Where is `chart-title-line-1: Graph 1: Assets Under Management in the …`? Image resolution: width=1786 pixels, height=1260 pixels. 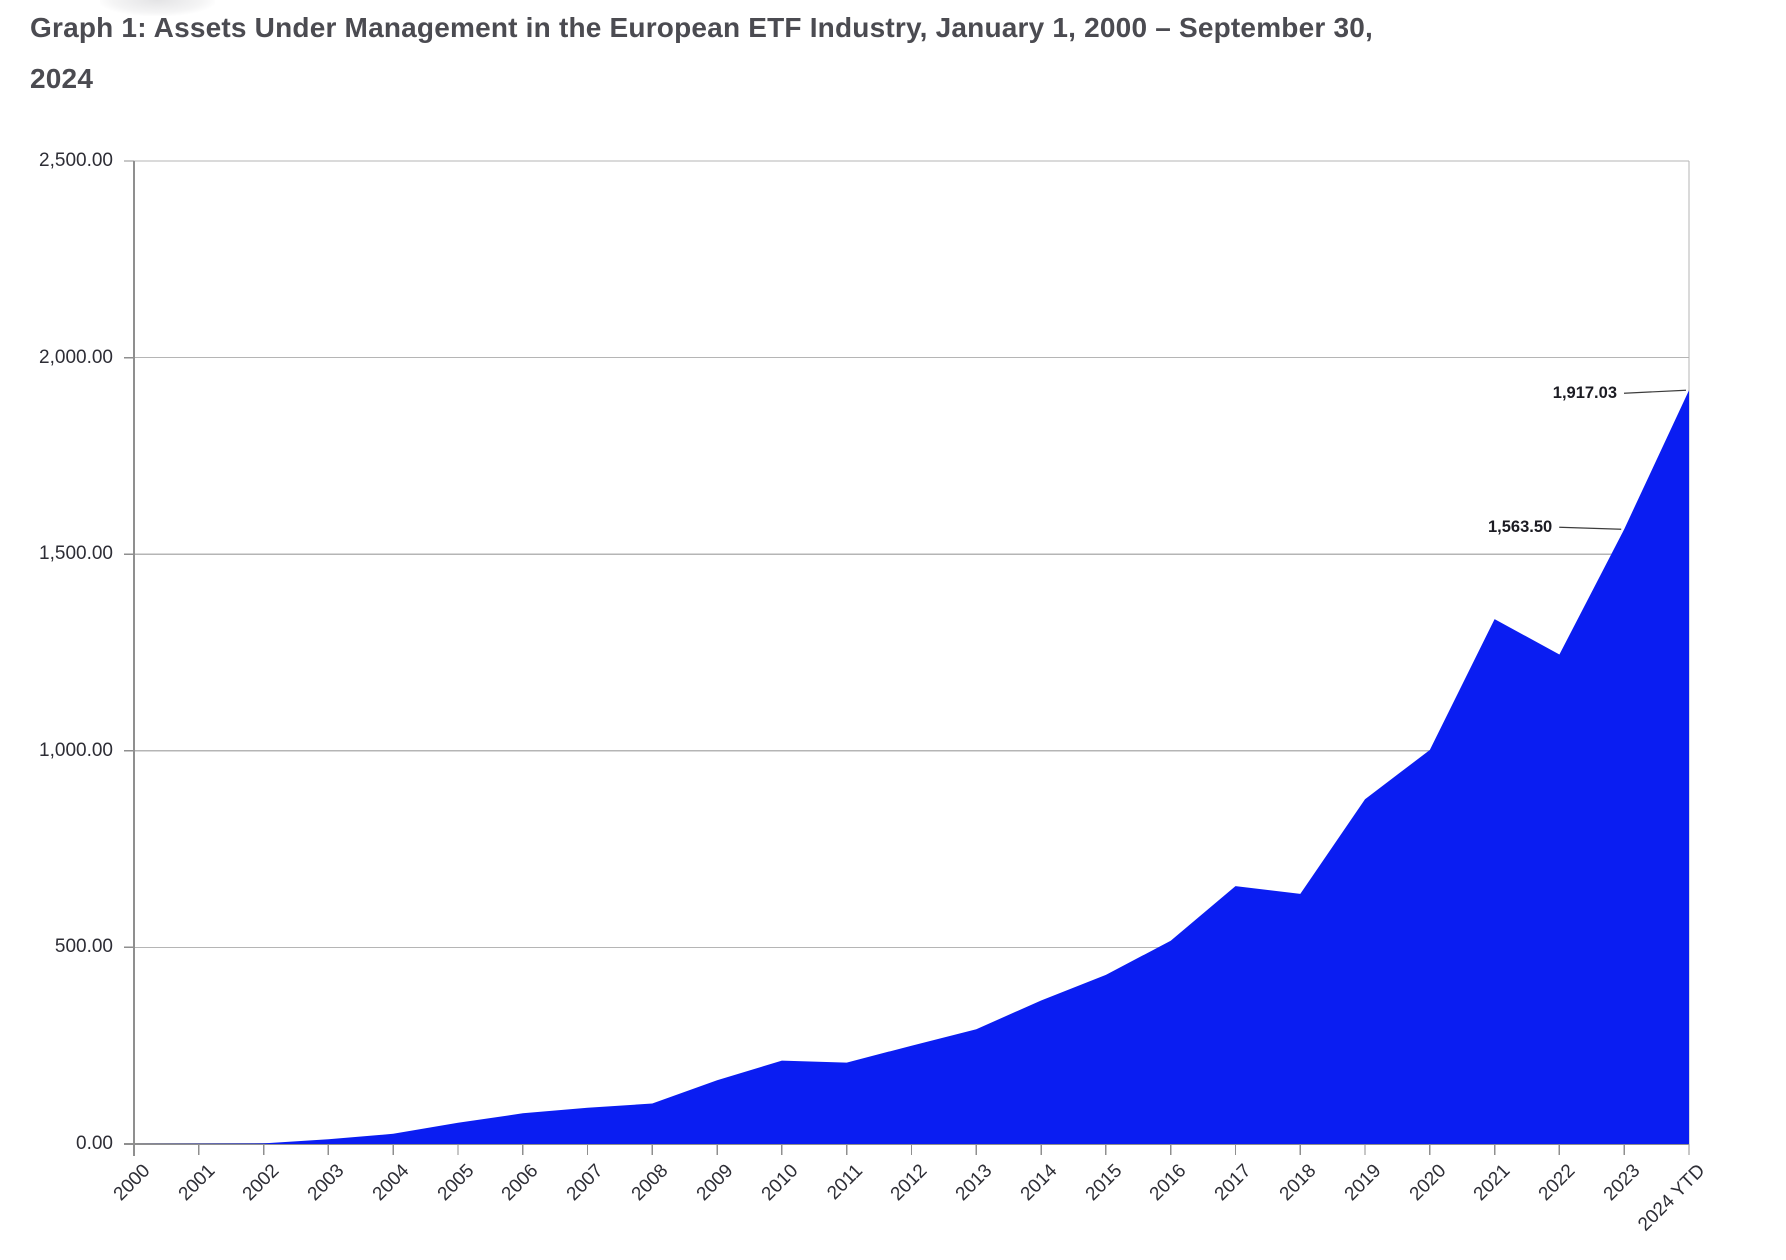 chart-title-line-1: Graph 1: Assets Under Management in the … is located at coordinates (701, 27).